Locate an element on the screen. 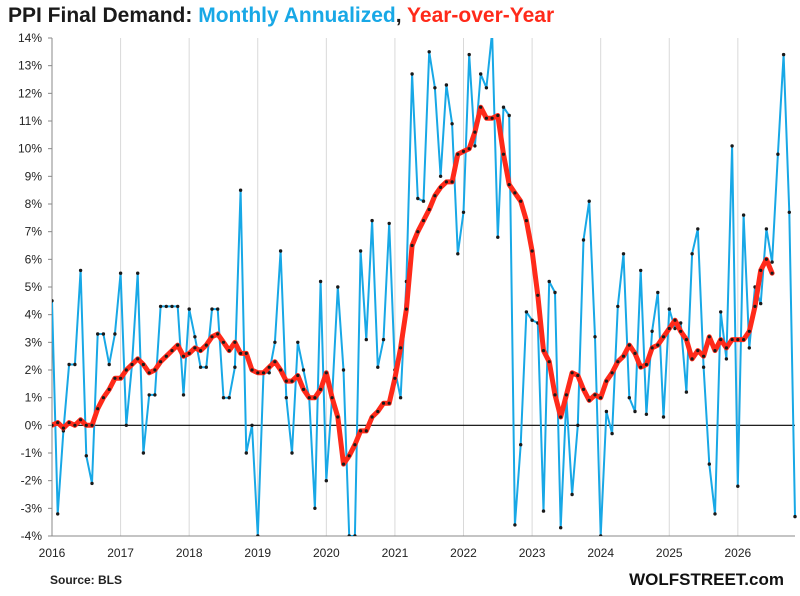  y-tick-label: 9% is located at coordinates (34, 176).